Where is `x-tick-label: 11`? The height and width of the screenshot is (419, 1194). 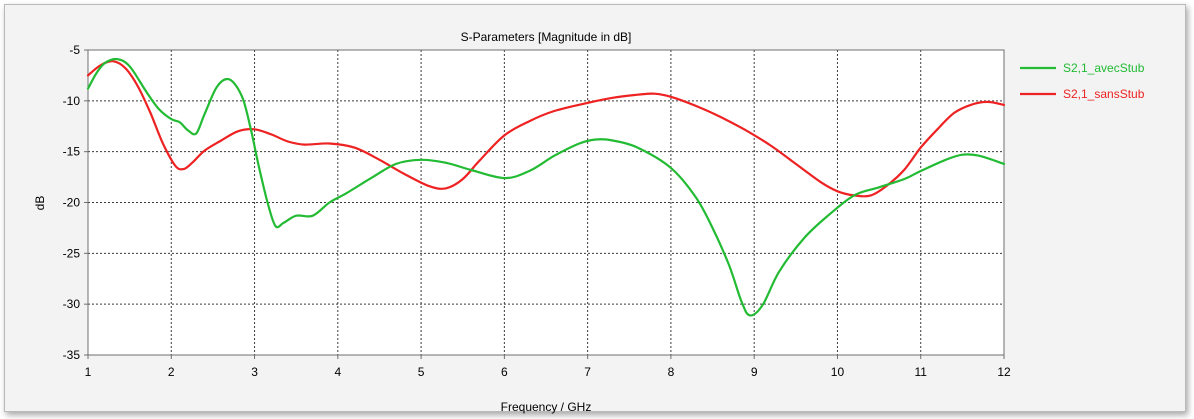 x-tick-label: 11 is located at coordinates (920, 372).